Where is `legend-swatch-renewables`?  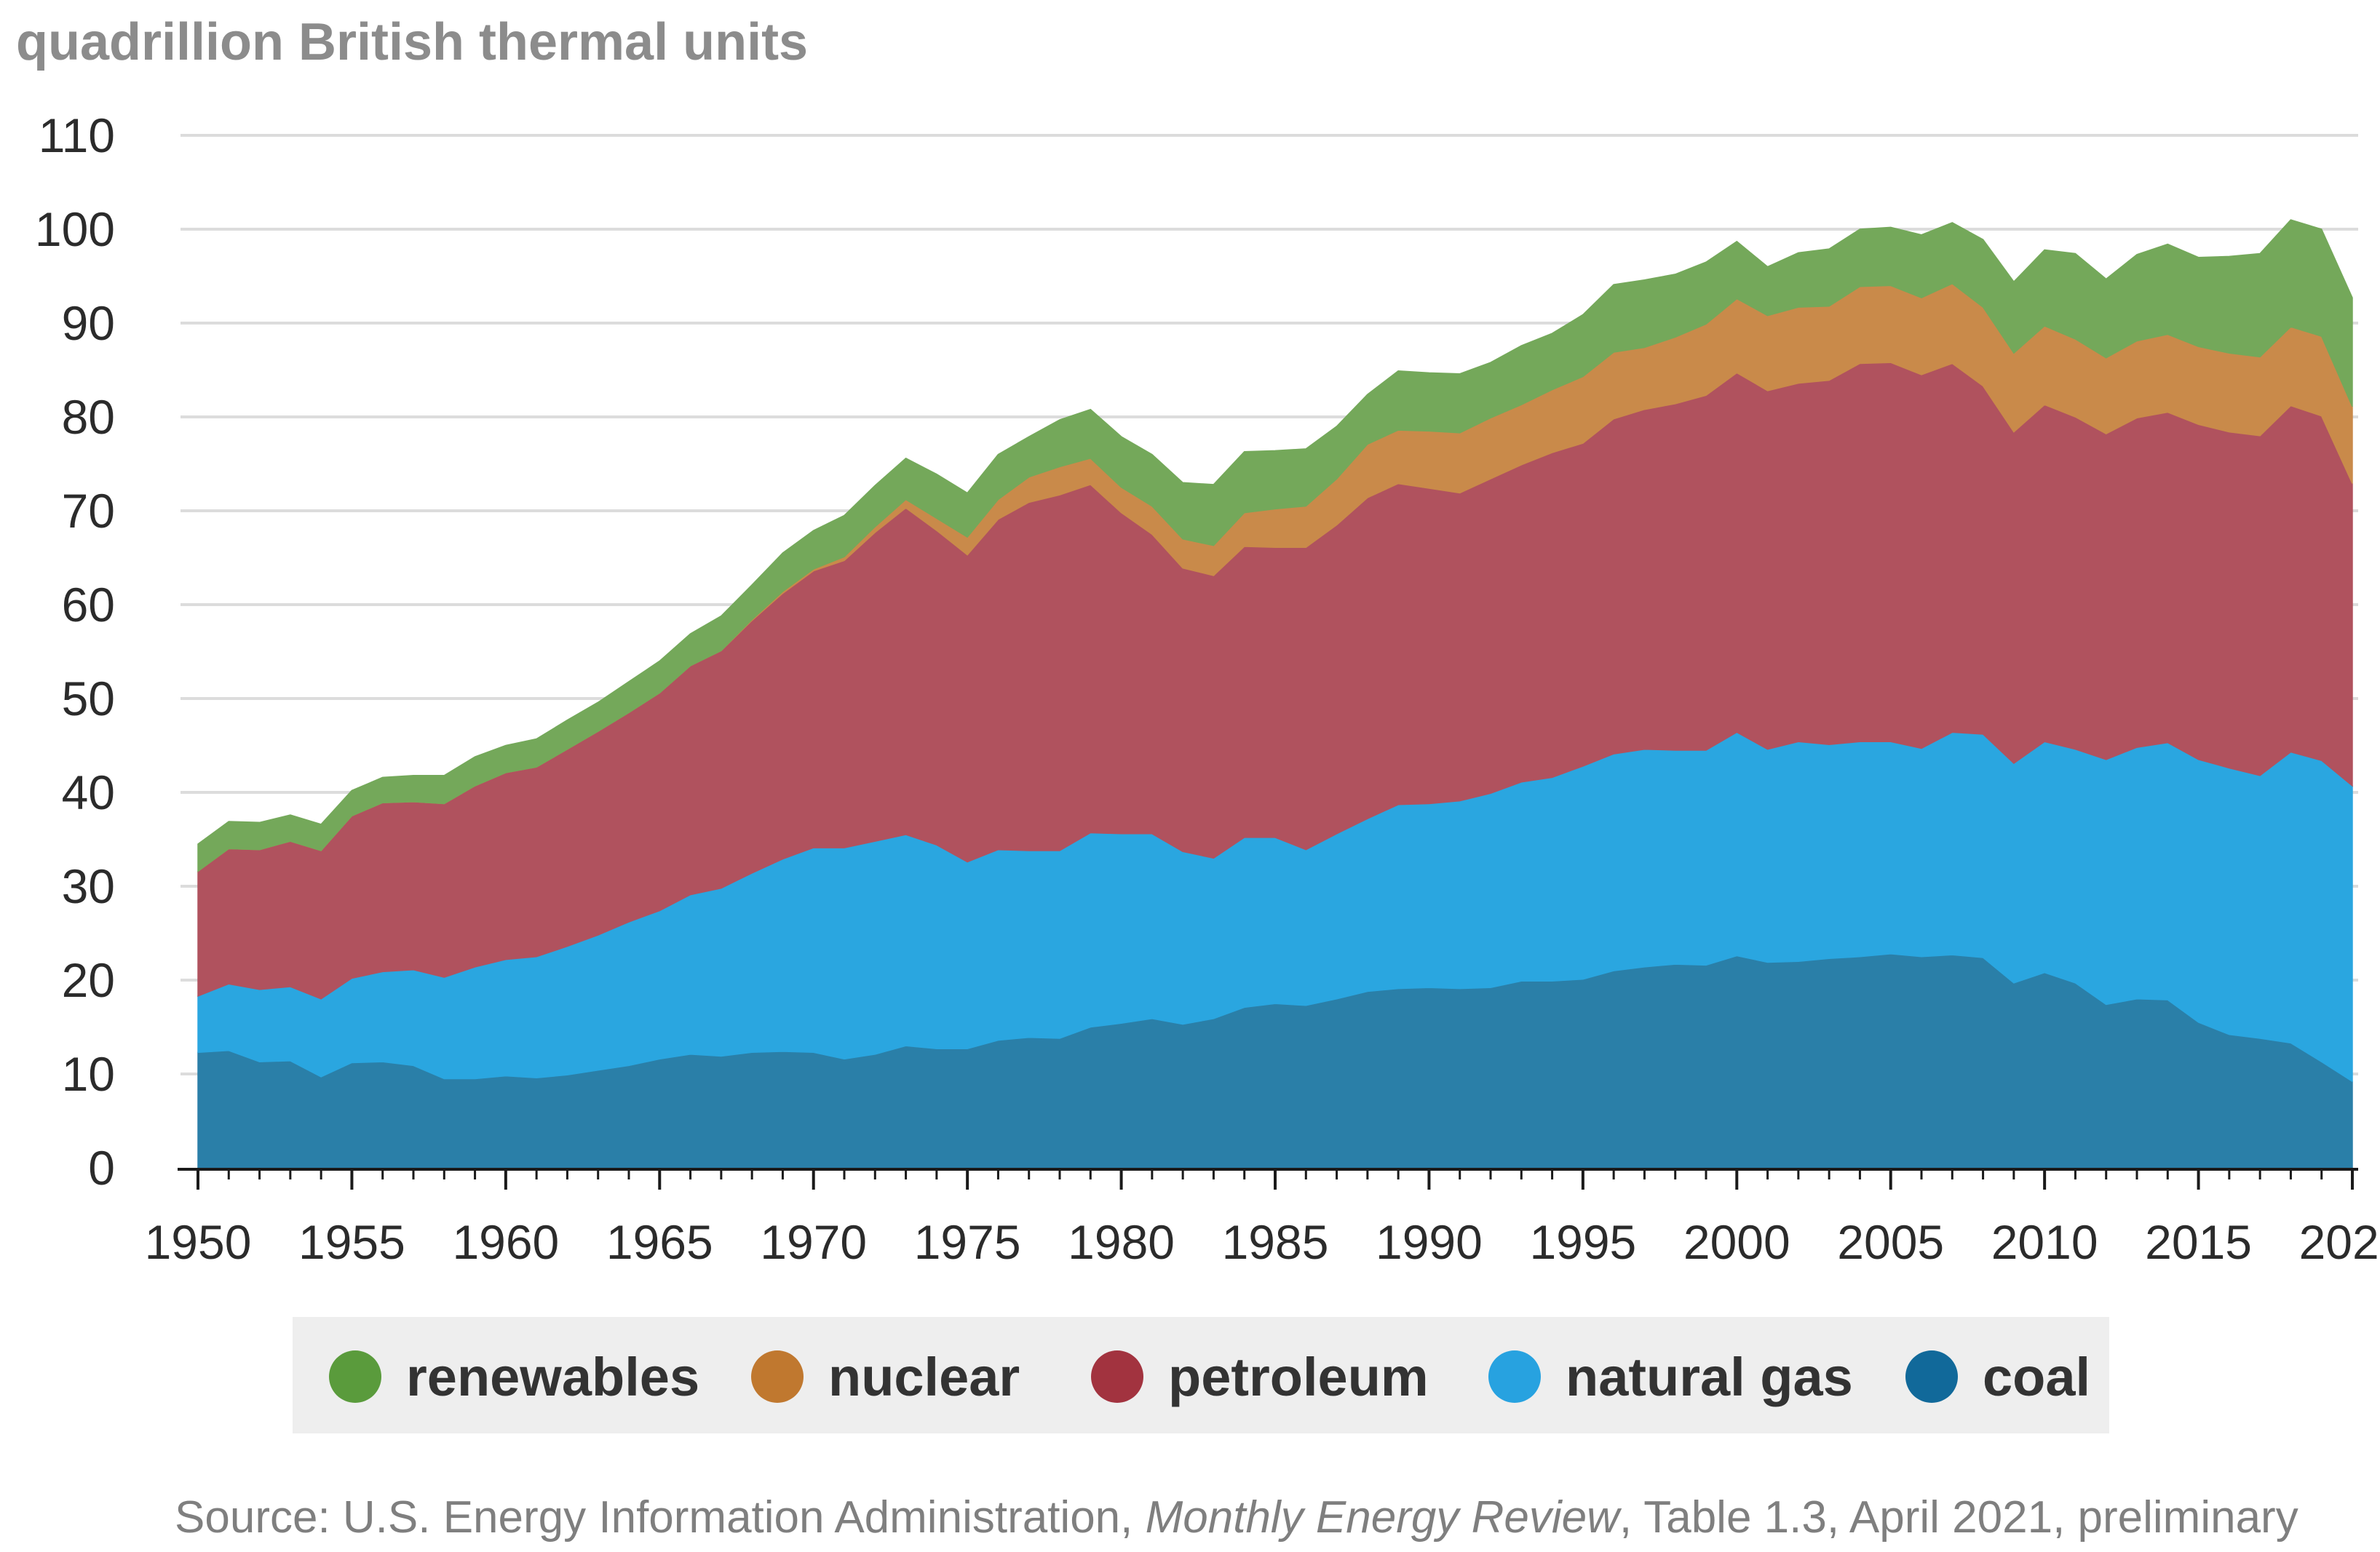
legend-swatch-renewables is located at coordinates (355, 1376).